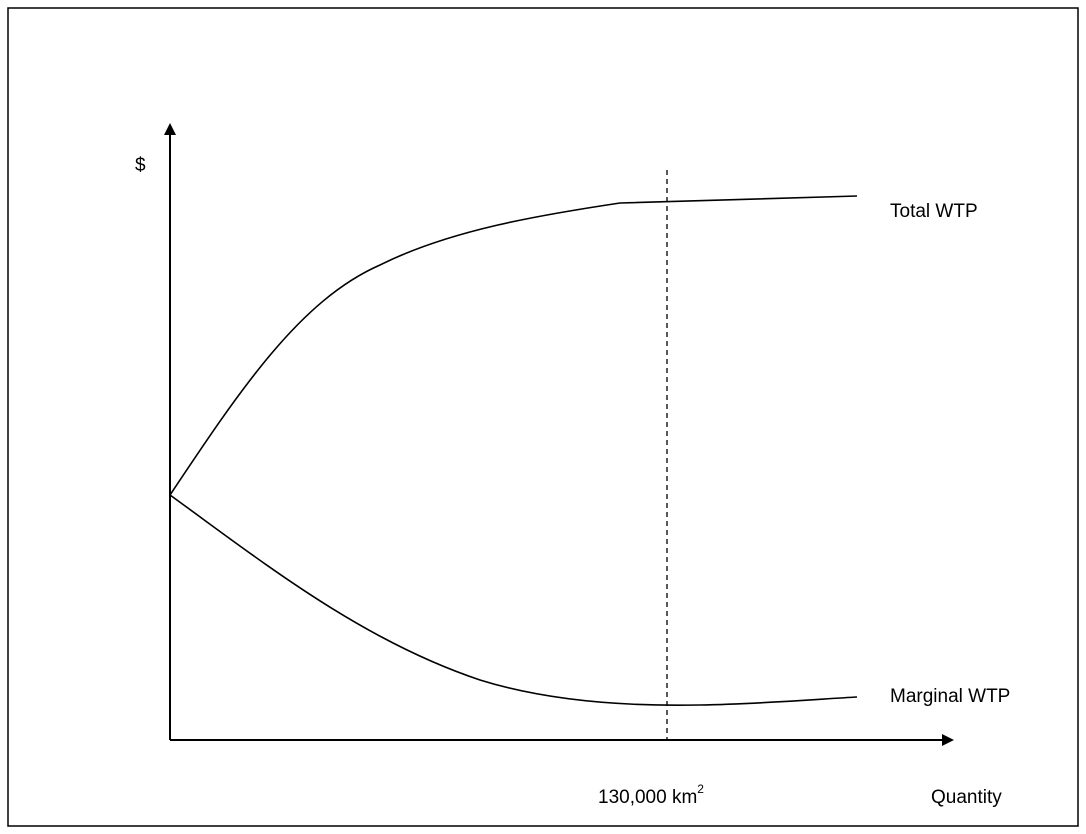 This screenshot has height=834, width=1086. Describe the element at coordinates (700, 789) in the screenshot. I see `marker-label-superscript: 2` at that location.